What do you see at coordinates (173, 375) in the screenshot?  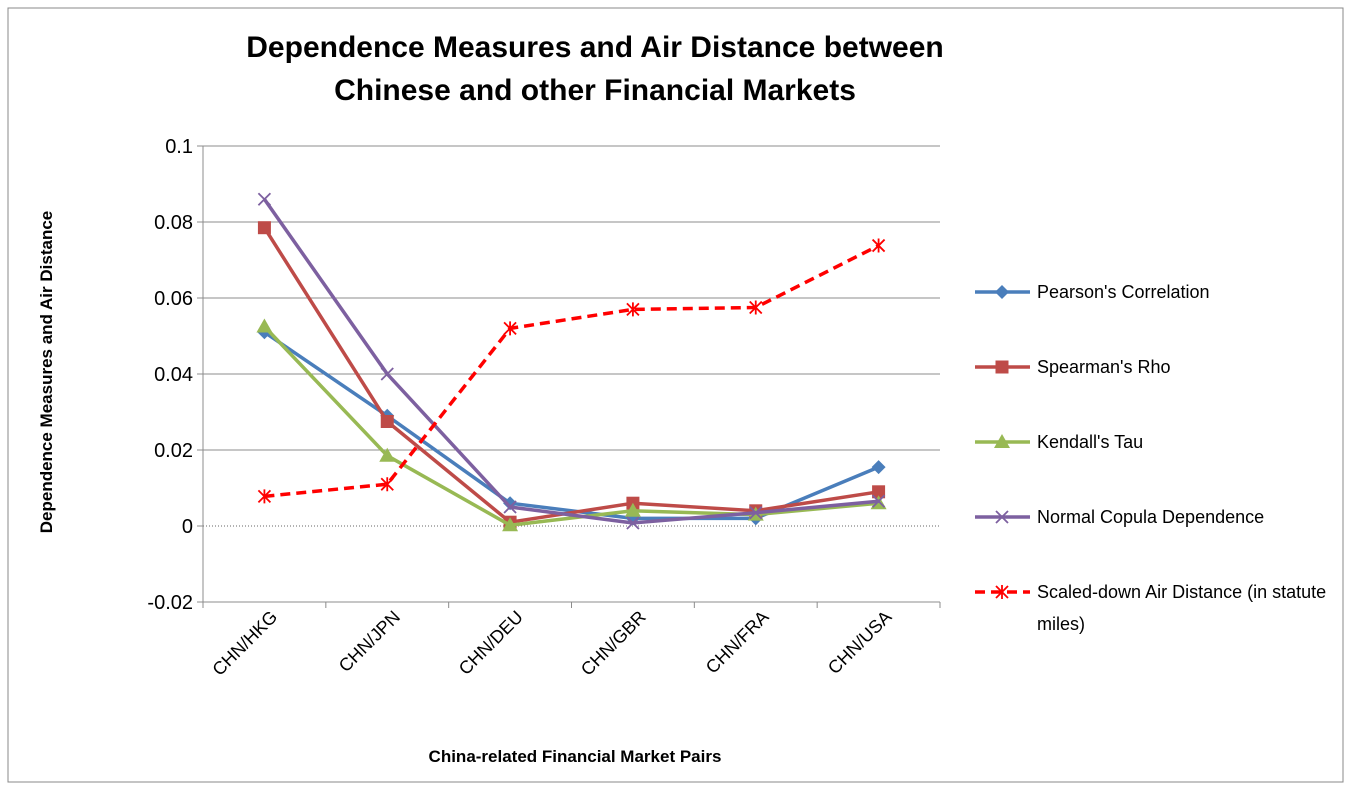 I see `y-tick-label: 0.04` at bounding box center [173, 375].